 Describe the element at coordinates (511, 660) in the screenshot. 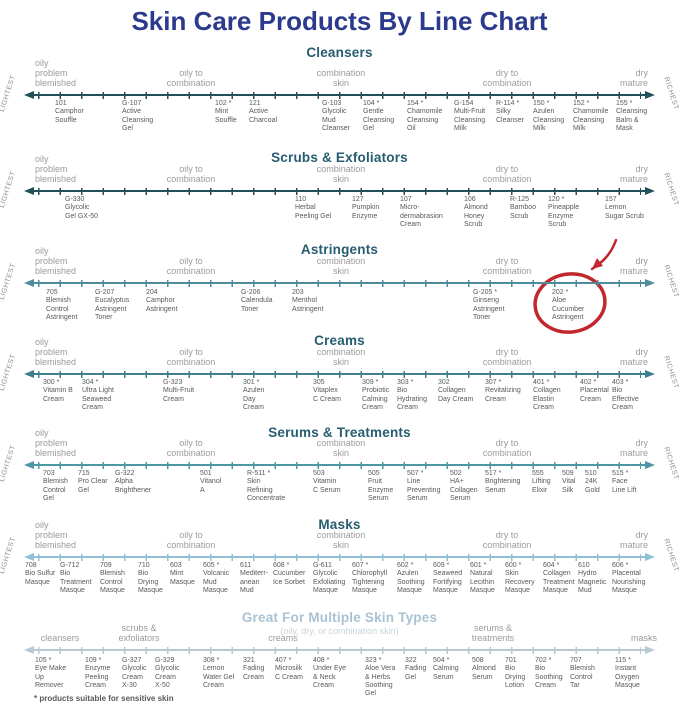

I see `text-line: 701` at that location.